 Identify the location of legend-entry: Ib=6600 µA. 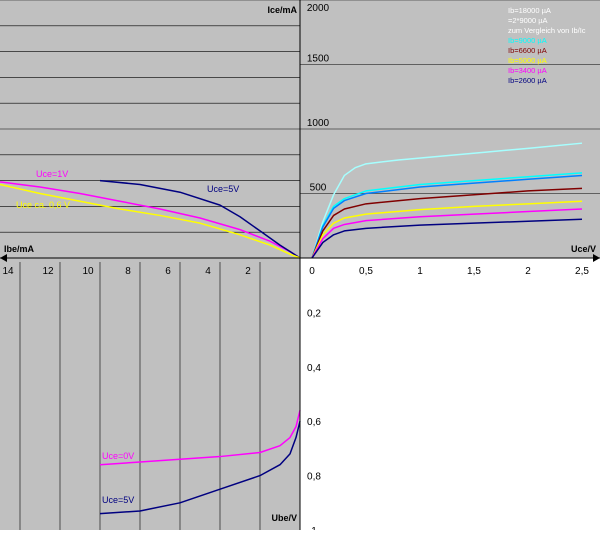
(527, 50).